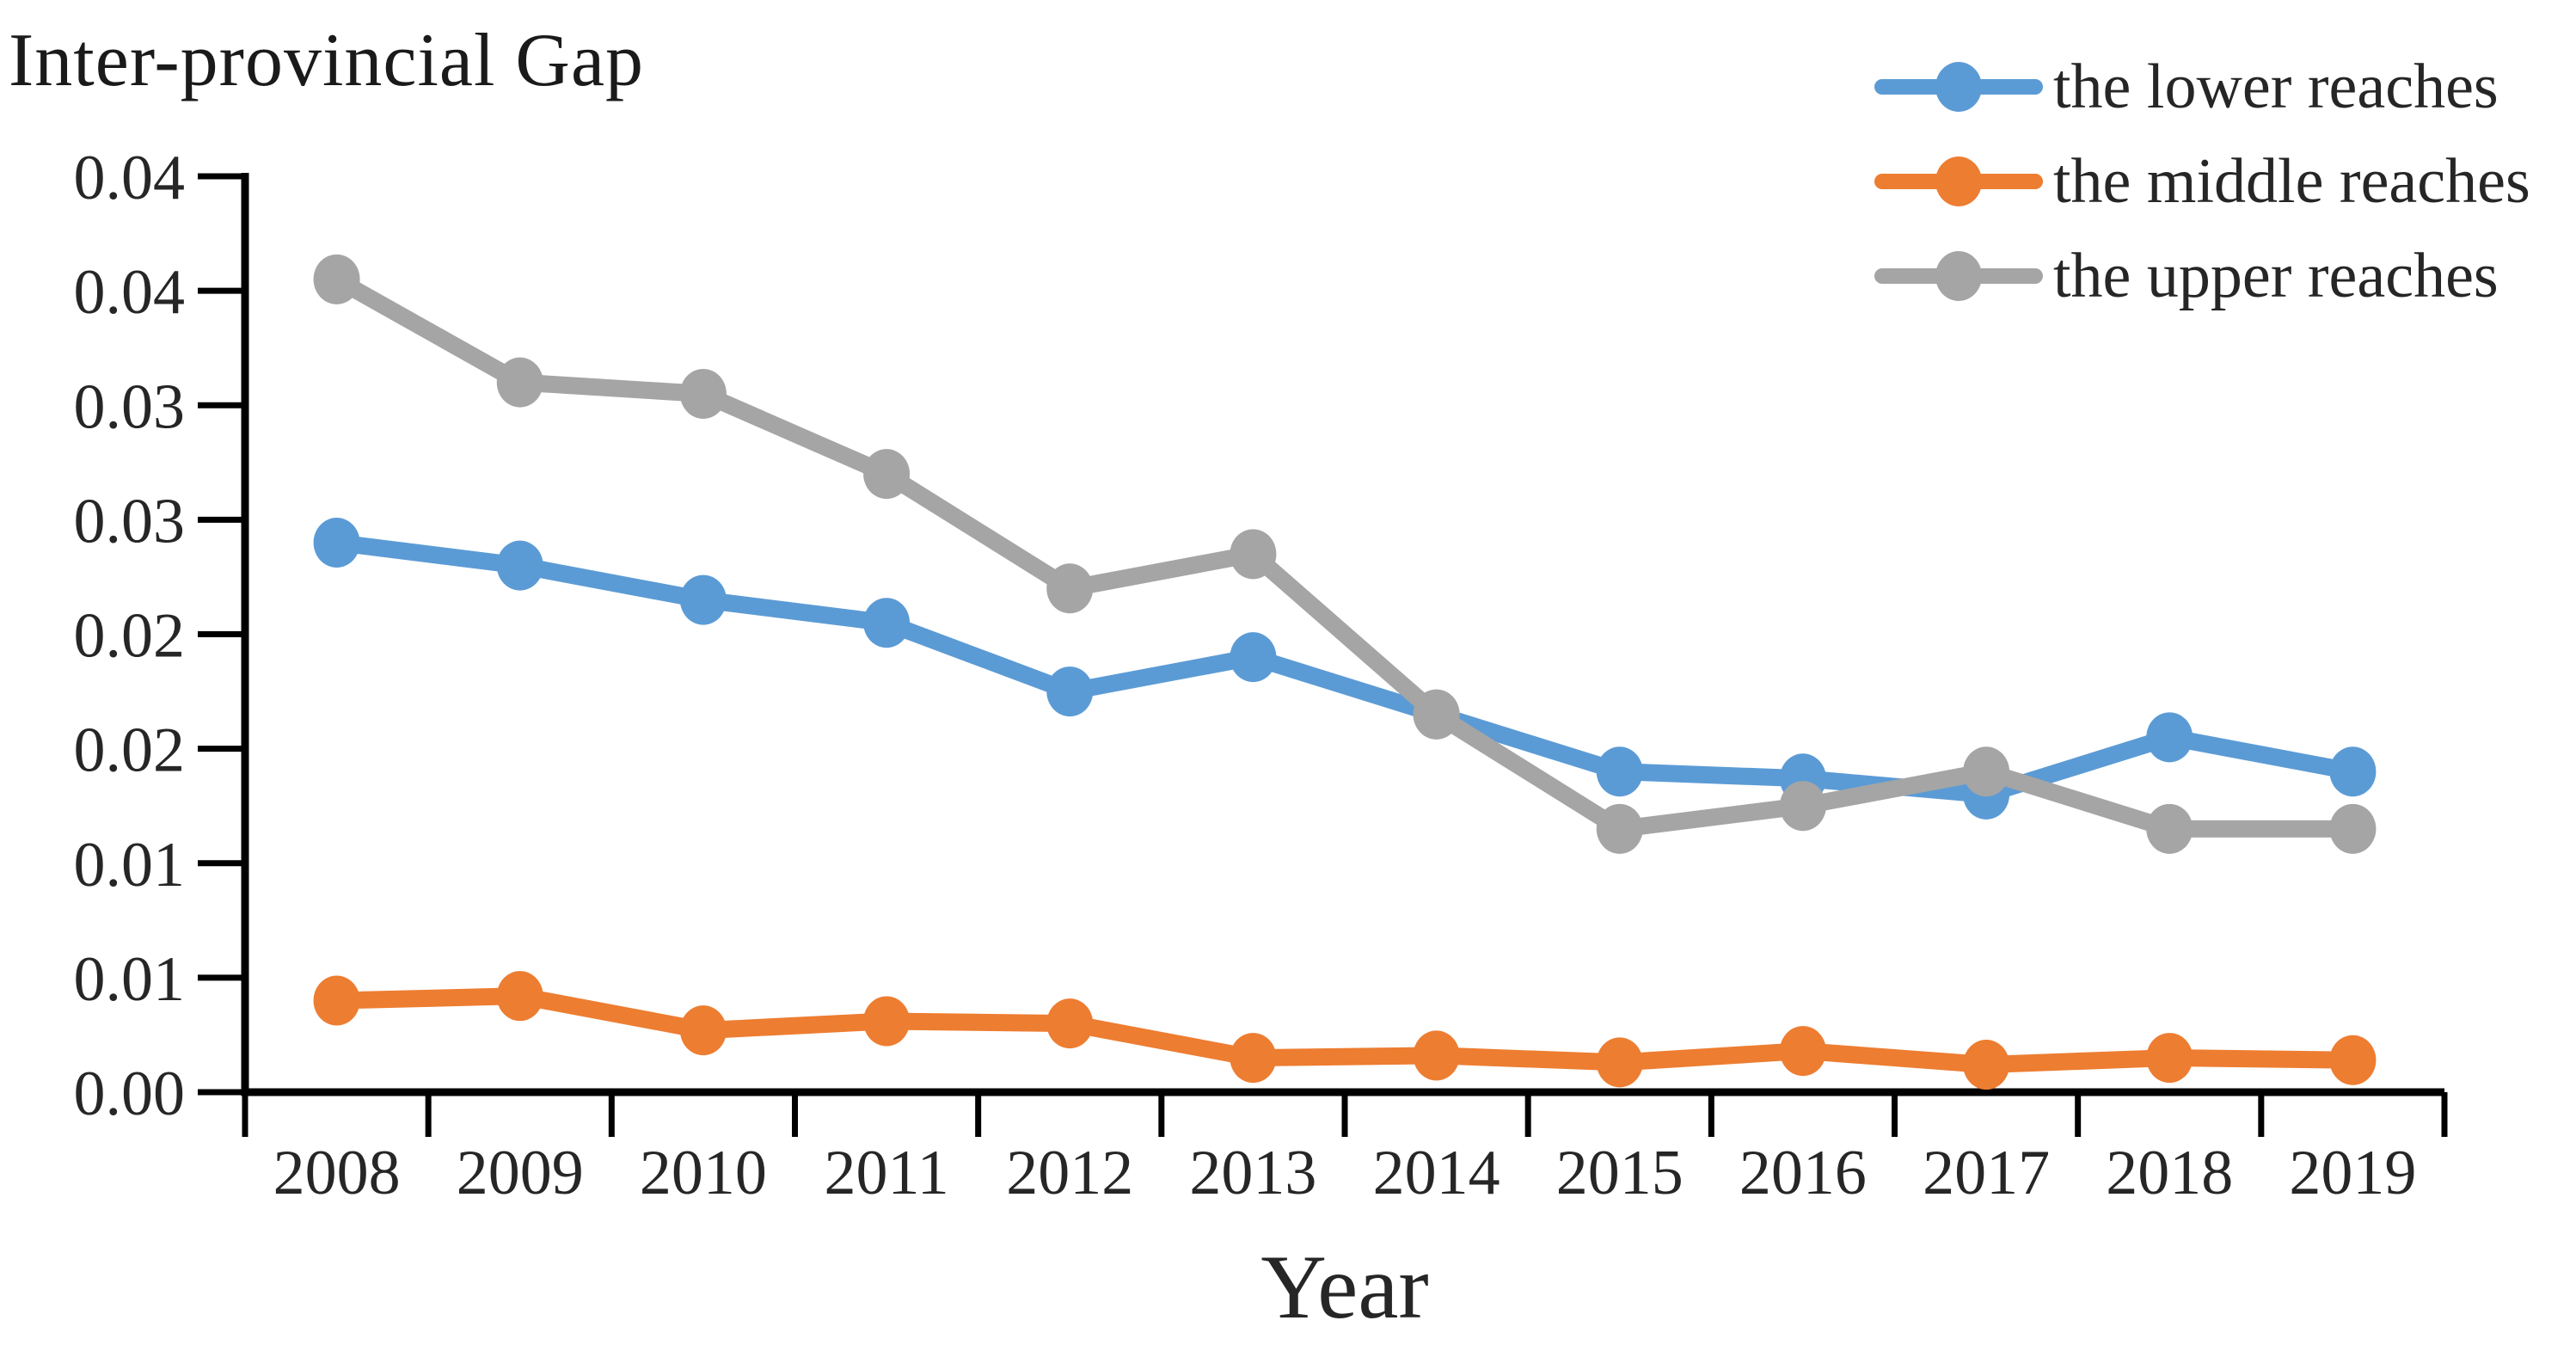  I want to click on series-line, so click(1345, 1030).